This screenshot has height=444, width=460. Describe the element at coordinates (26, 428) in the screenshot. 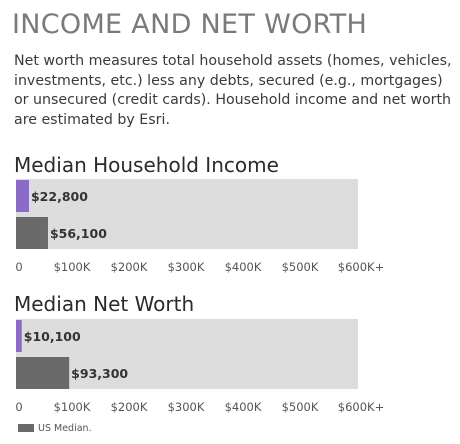

I see `legend-swatch-us` at that location.